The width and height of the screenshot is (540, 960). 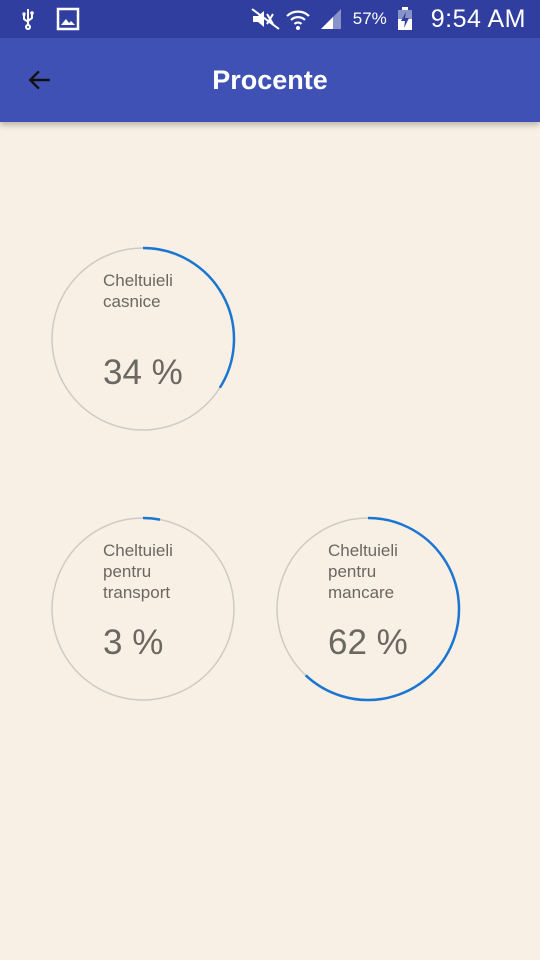 I want to click on percent-card-household: Cheltuieli casnice 34 %, so click(x=143, y=339).